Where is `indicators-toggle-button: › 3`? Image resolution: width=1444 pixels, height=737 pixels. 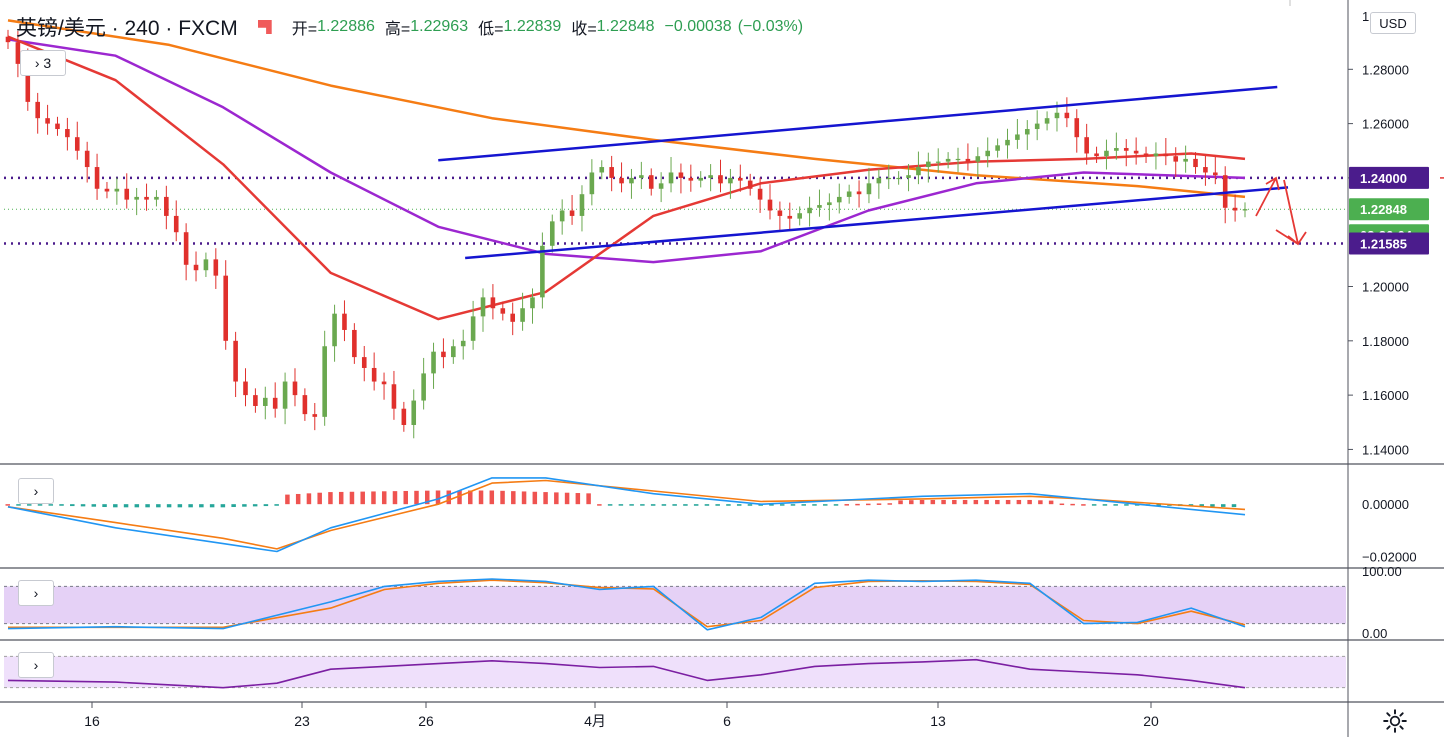 indicators-toggle-button: › 3 is located at coordinates (43, 63).